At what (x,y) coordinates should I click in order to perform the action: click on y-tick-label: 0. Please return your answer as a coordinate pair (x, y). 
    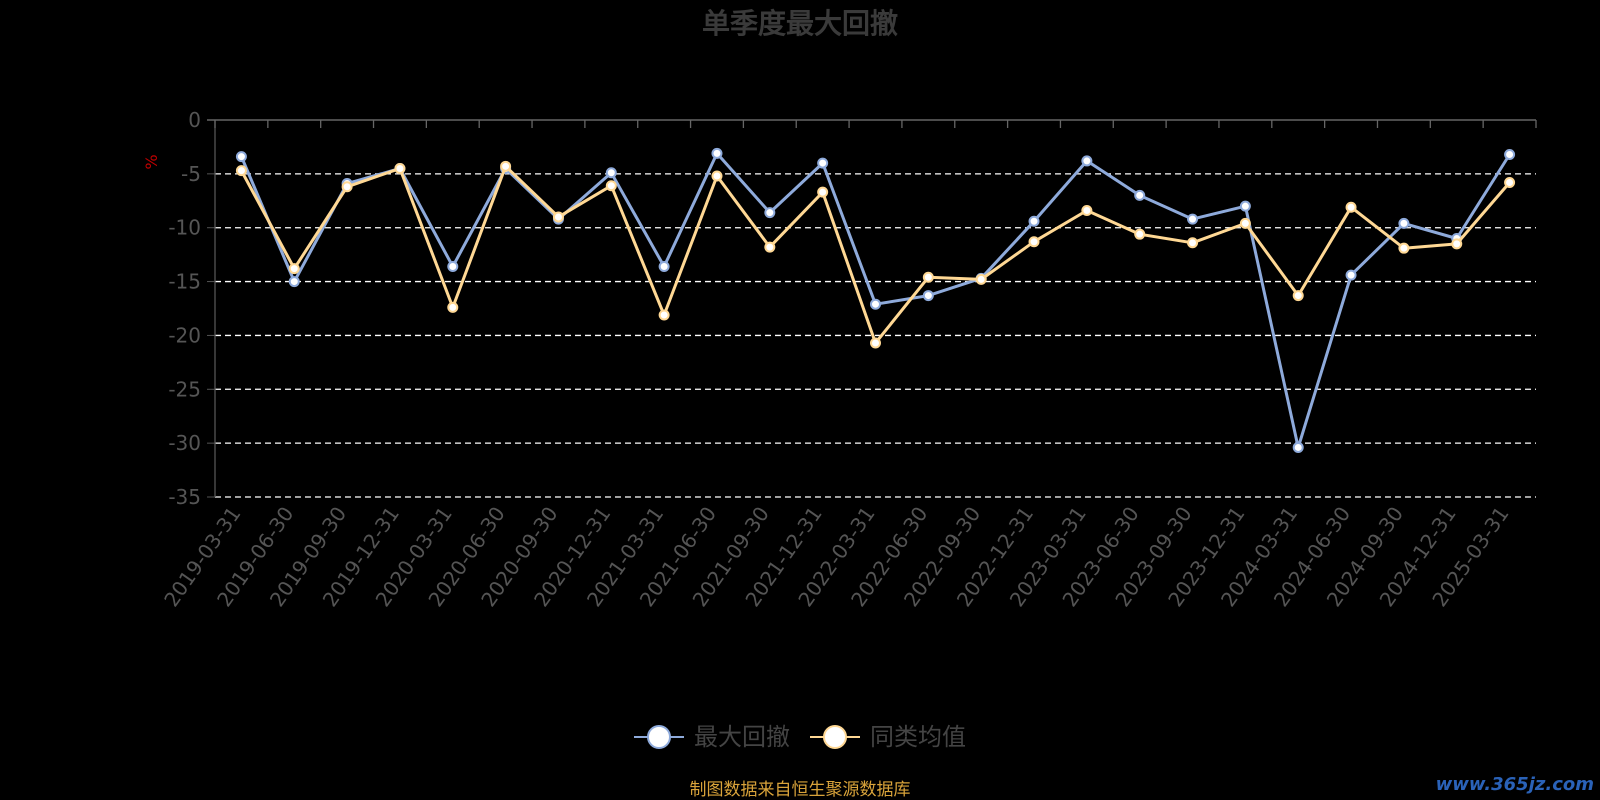
    Looking at the image, I should click on (194, 120).